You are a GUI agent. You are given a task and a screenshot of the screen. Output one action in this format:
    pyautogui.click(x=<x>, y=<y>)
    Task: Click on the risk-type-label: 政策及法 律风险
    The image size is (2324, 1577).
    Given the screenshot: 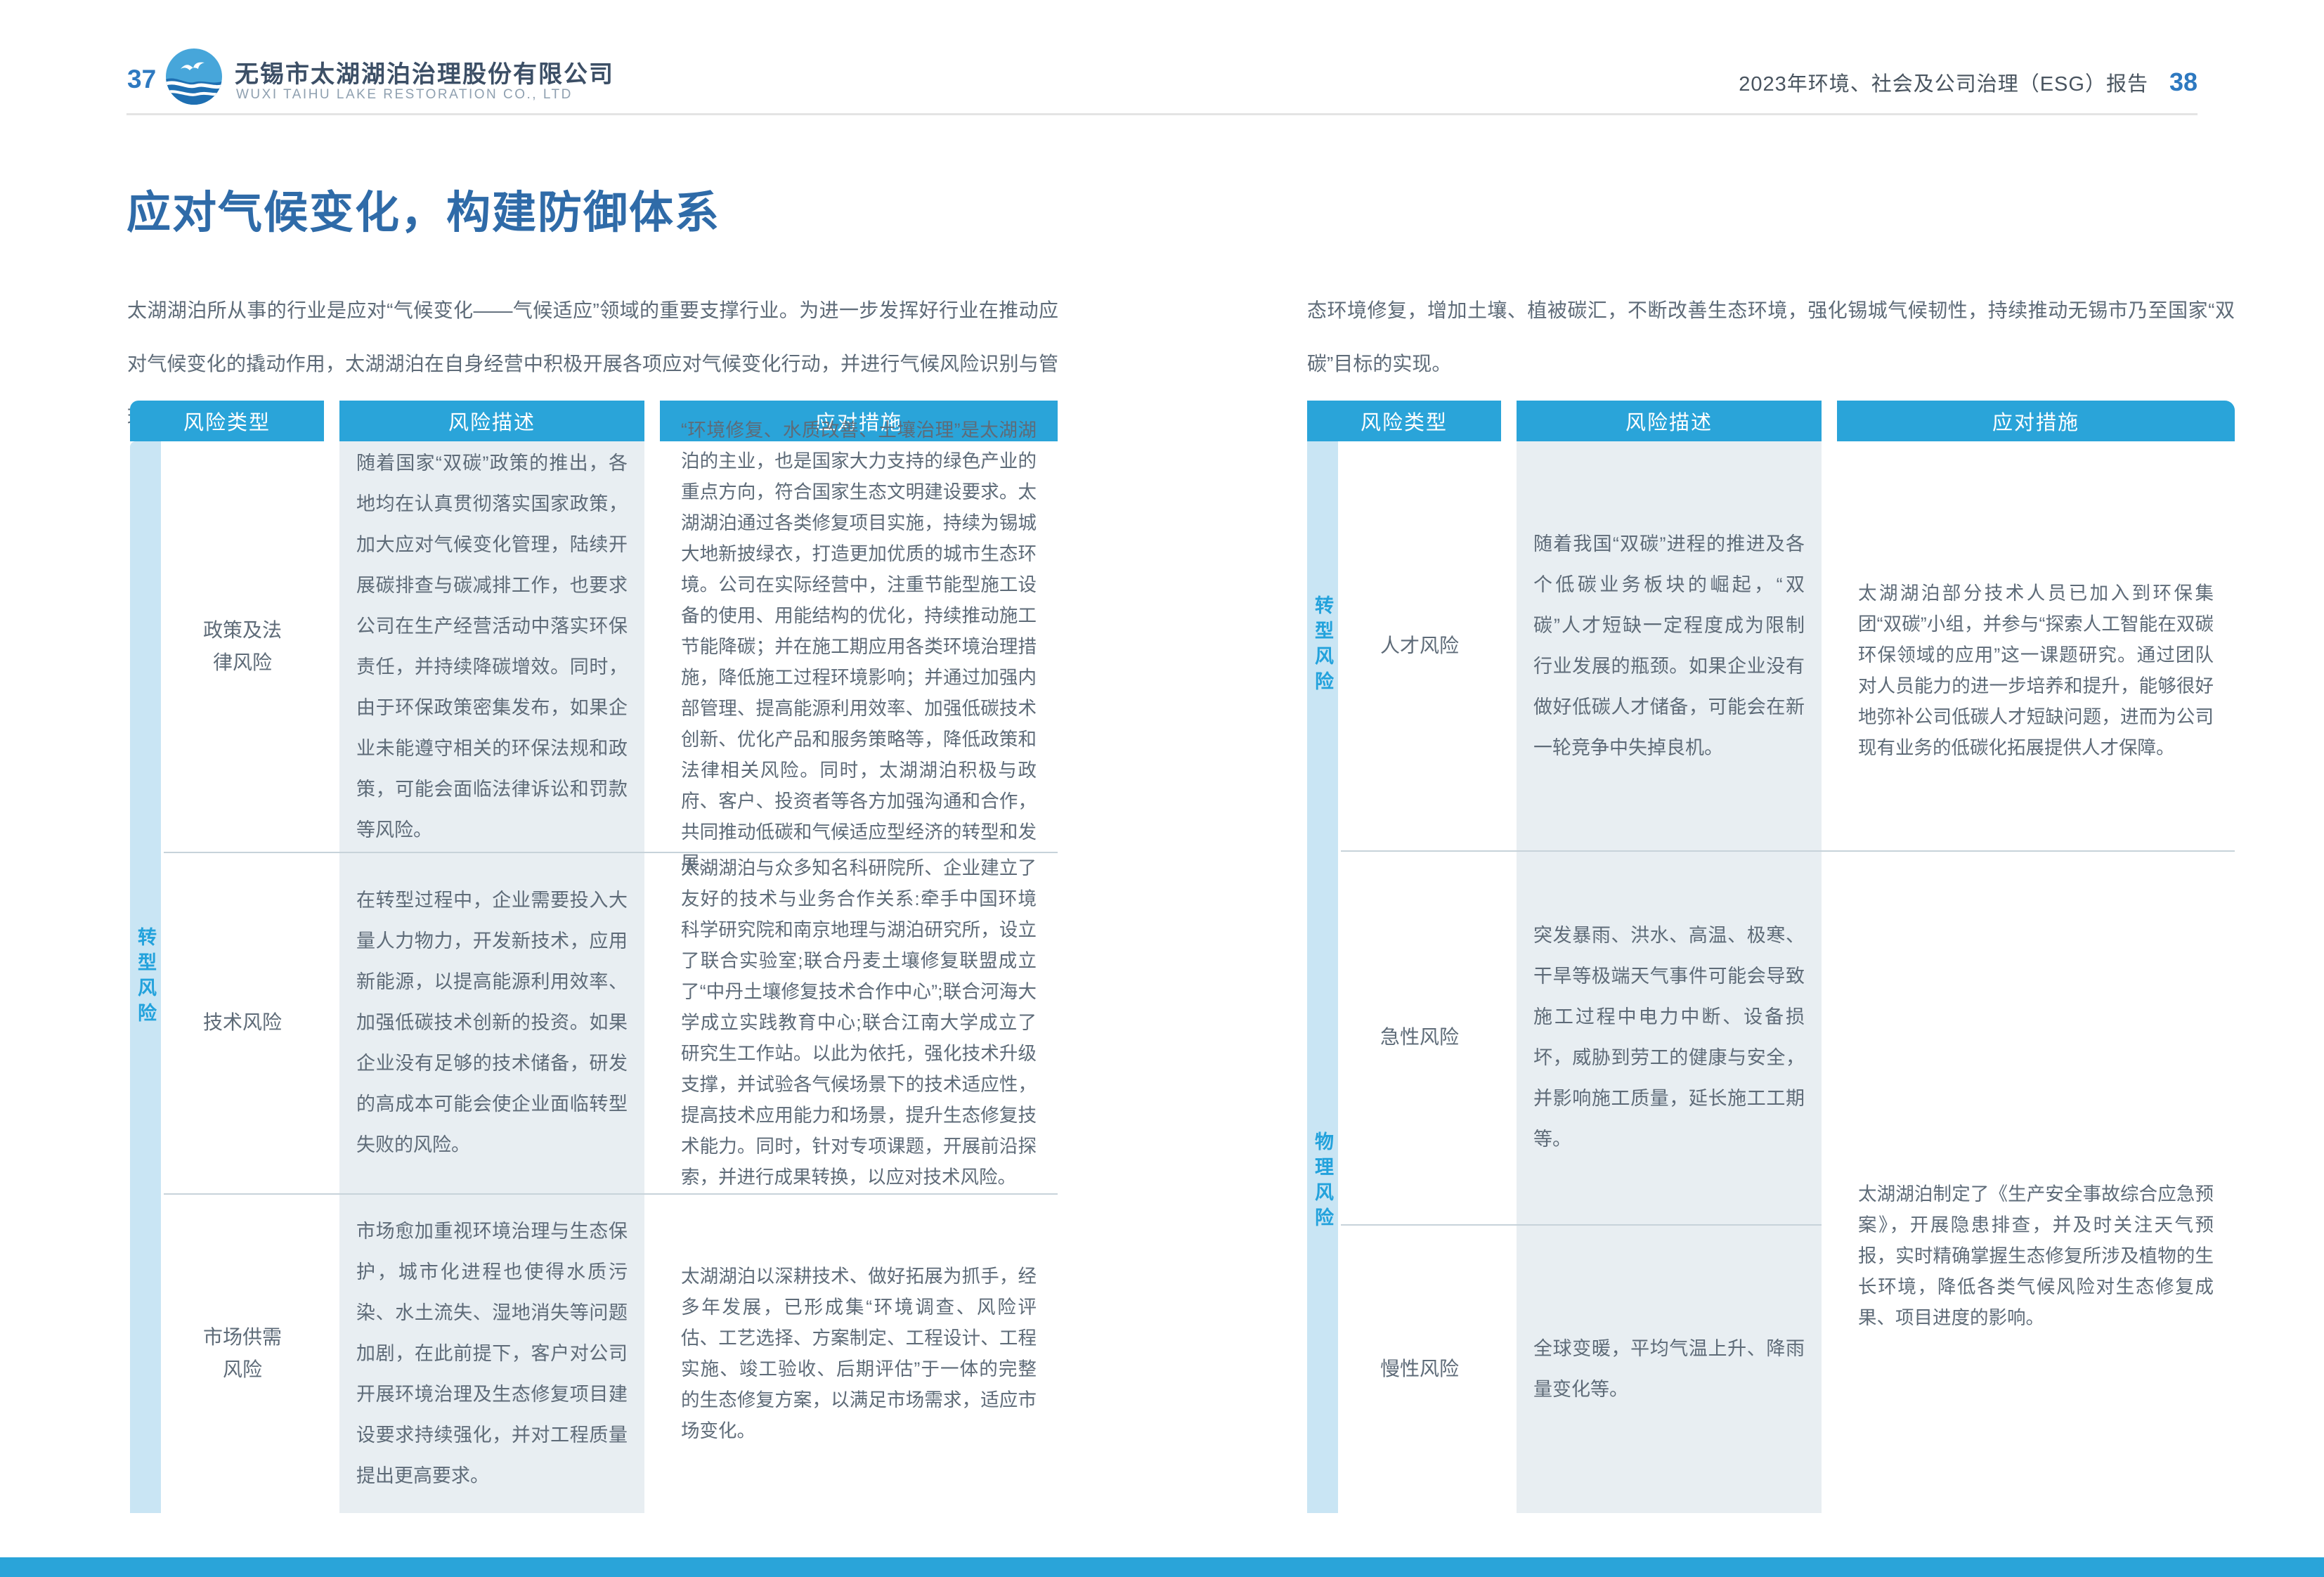 What is the action you would take?
    pyautogui.click(x=242, y=646)
    